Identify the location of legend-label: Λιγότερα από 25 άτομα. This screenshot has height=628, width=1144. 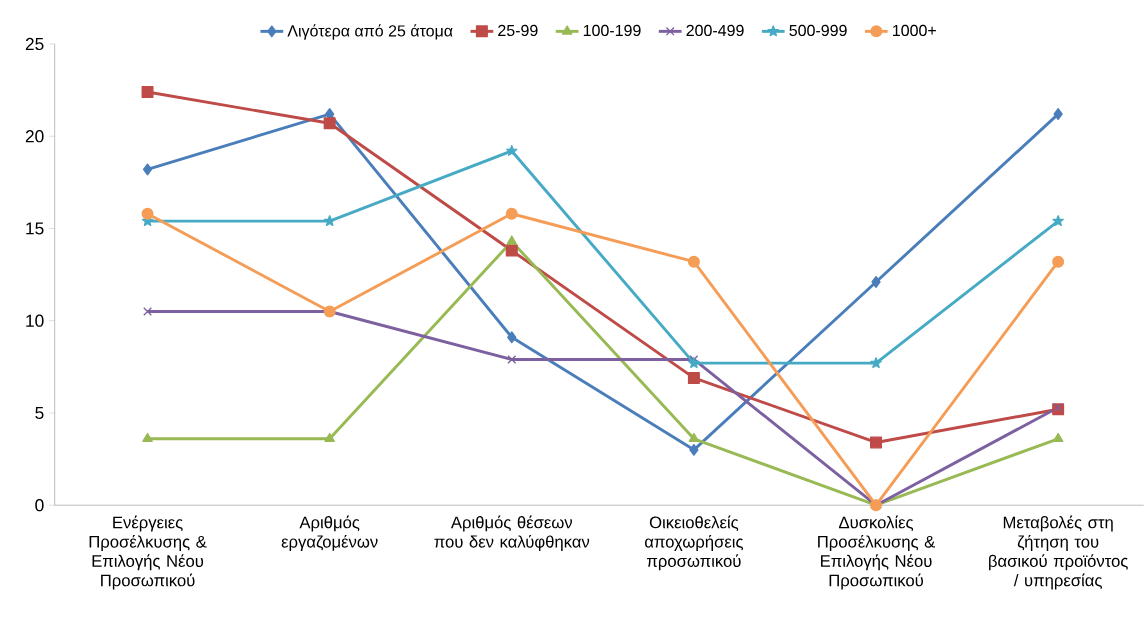
(370, 32).